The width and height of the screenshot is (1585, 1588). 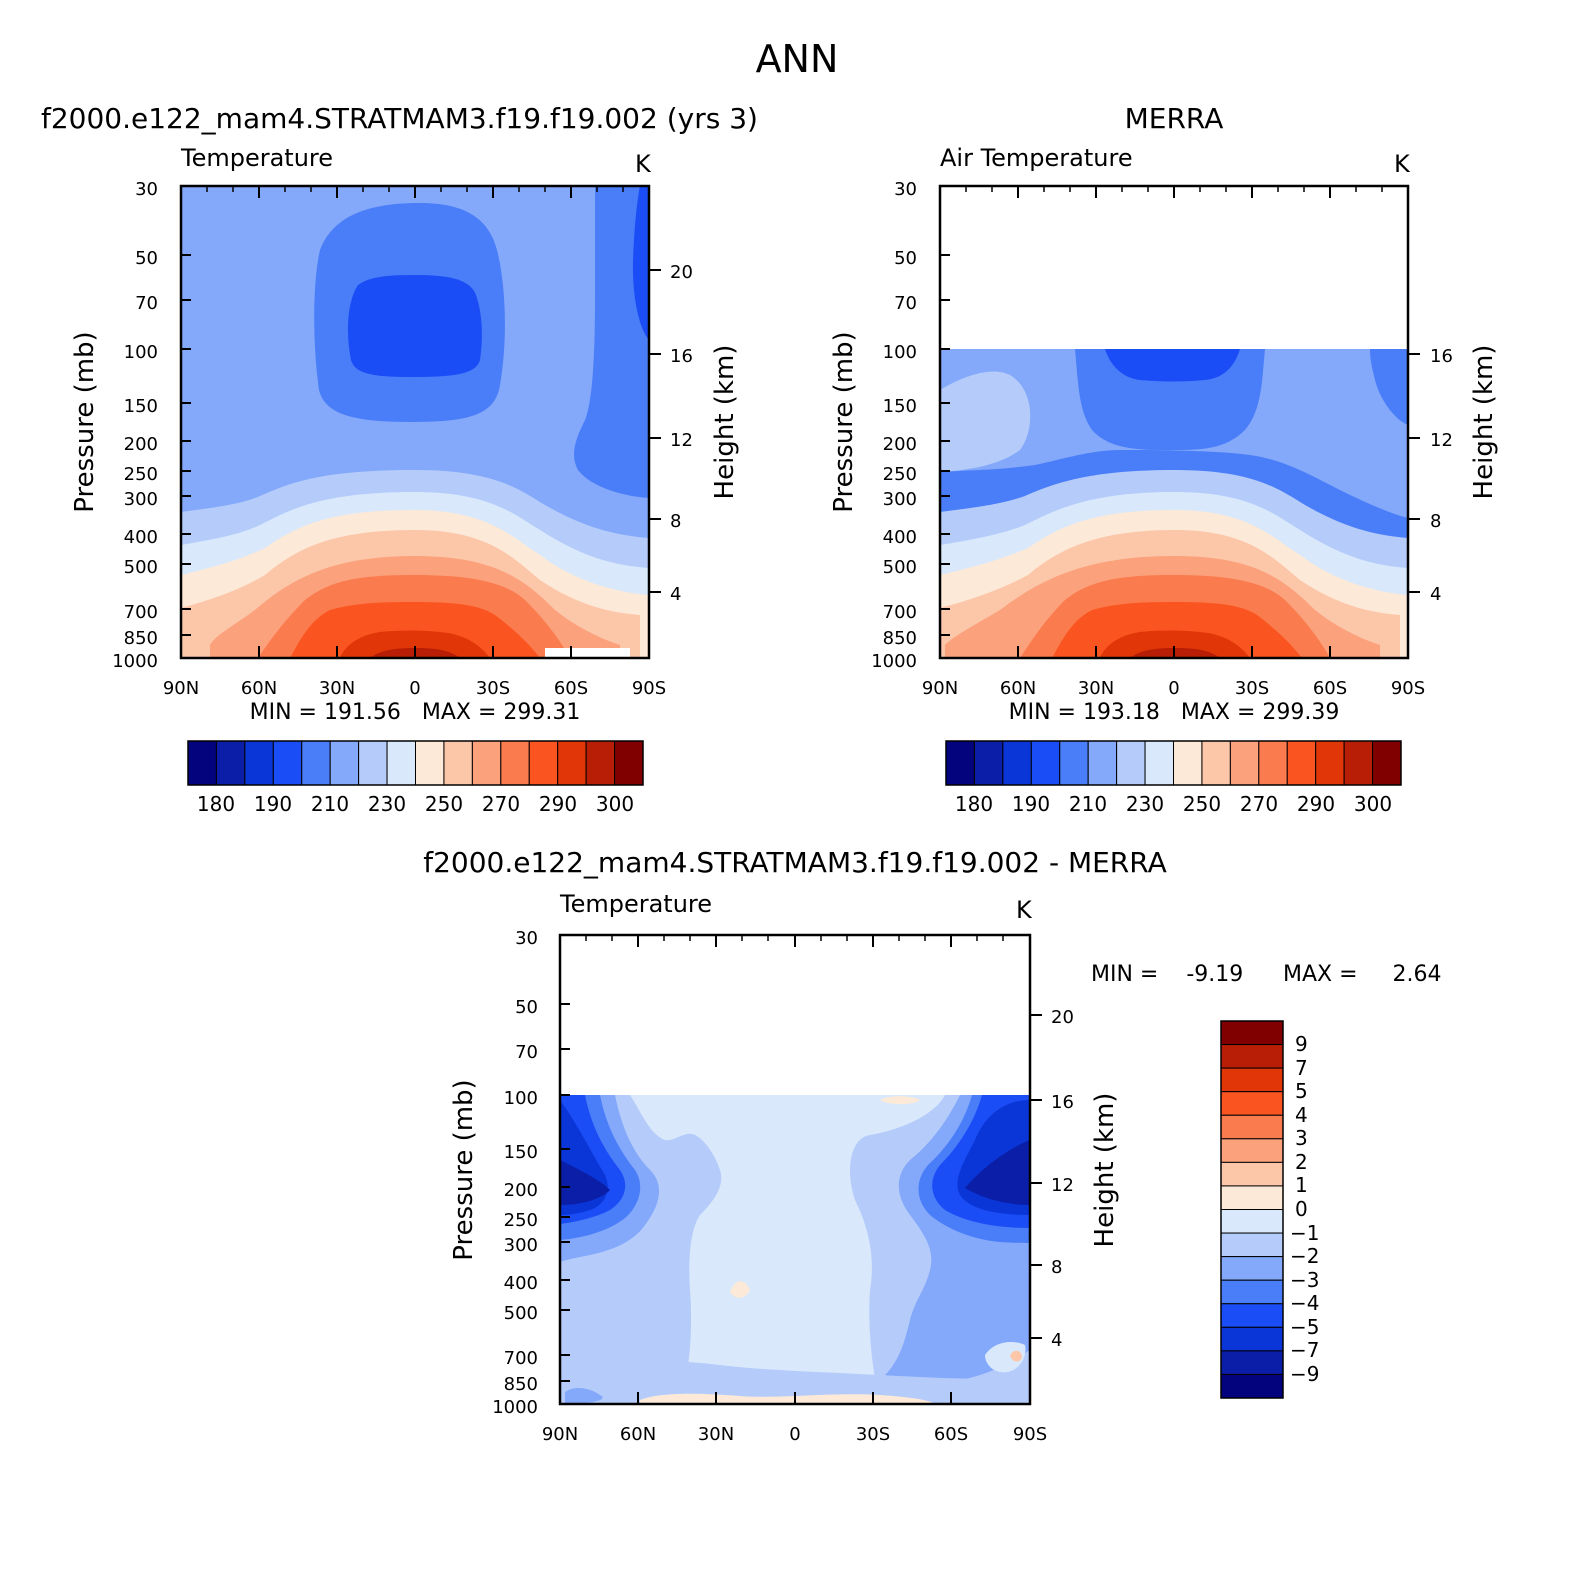 I want to click on panel-model-ylabel-right: Height (km), so click(x=725, y=422).